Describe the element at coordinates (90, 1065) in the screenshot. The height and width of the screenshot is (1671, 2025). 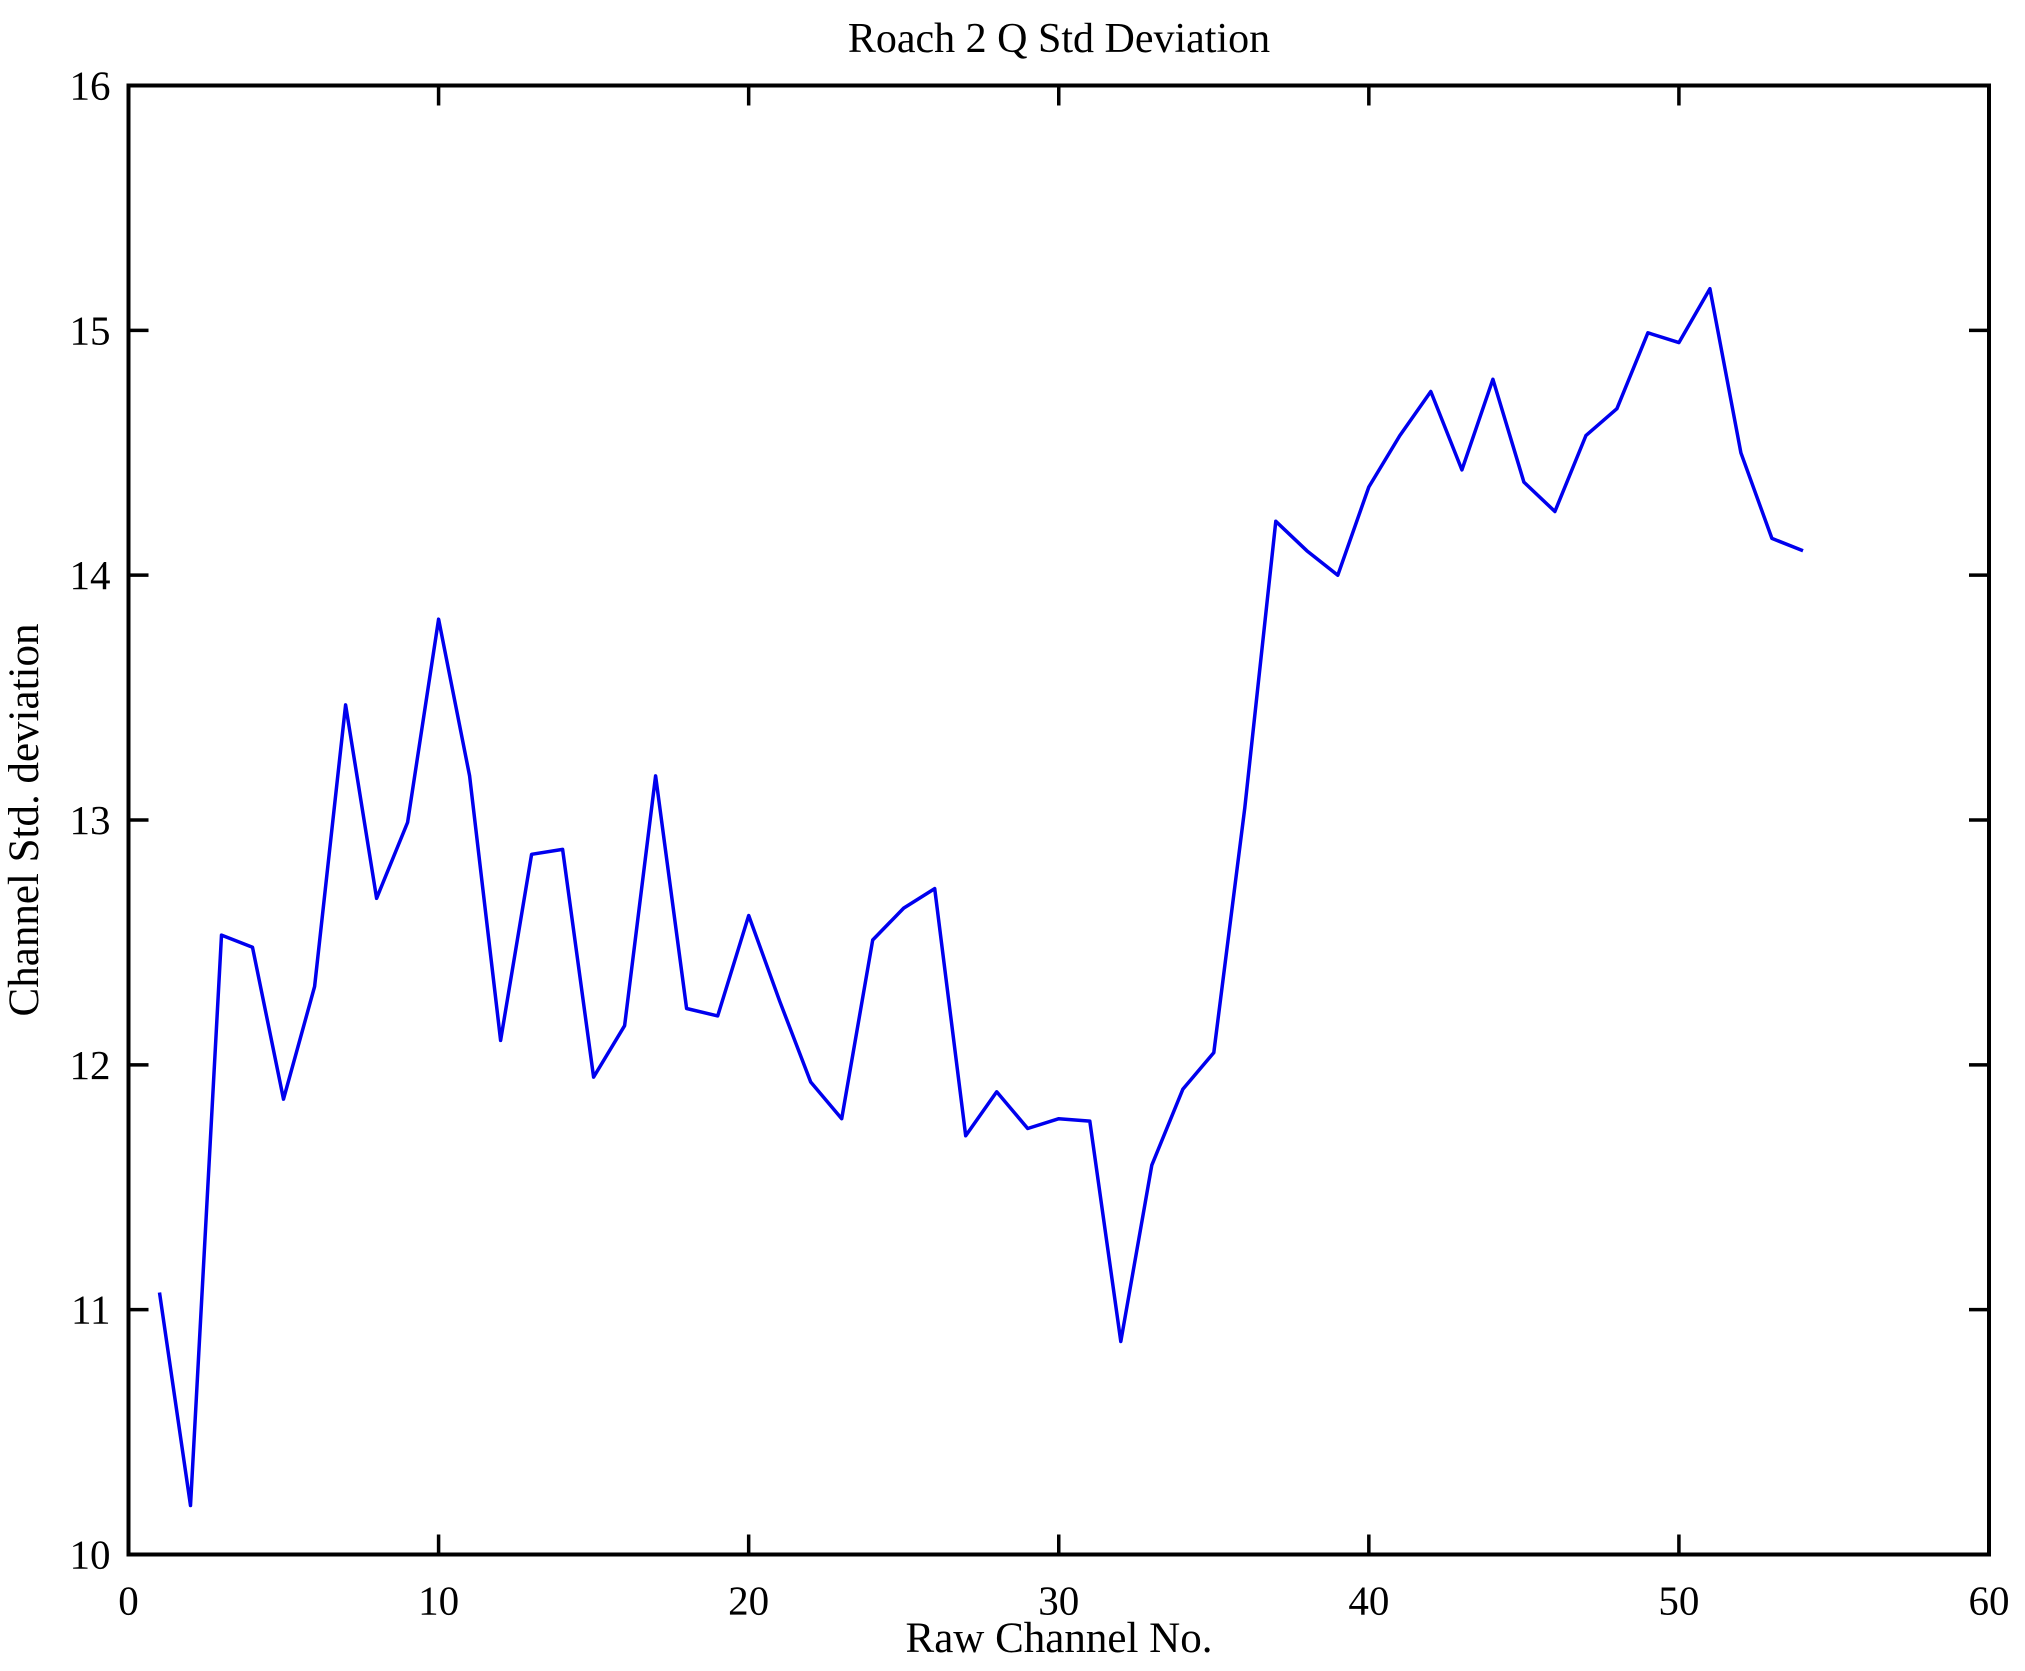
I see `y-tick-label: 12` at that location.